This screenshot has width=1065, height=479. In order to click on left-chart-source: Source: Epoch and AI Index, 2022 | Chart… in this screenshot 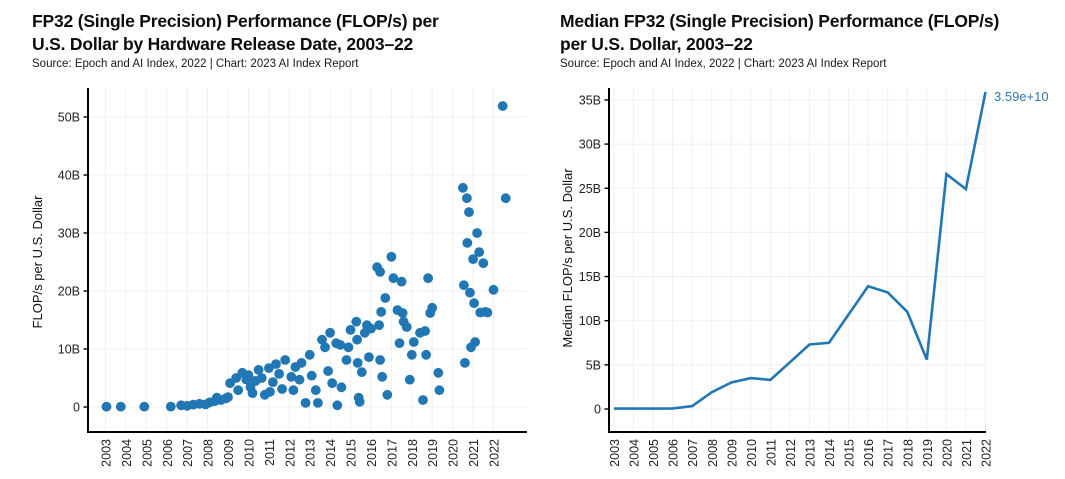, I will do `click(195, 64)`.